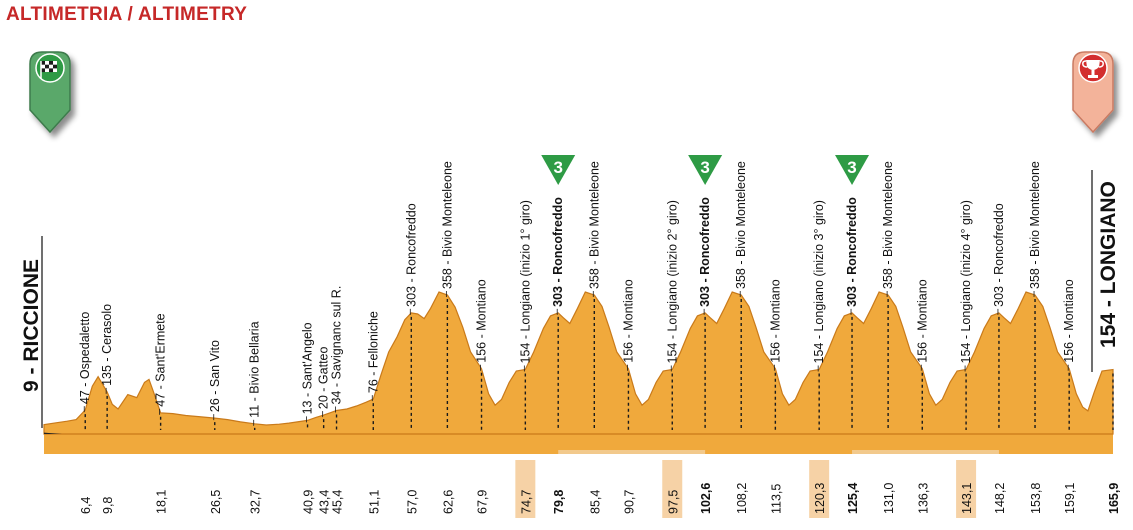 The width and height of the screenshot is (1133, 530). What do you see at coordinates (448, 502) in the screenshot?
I see `km-label: 62,6` at bounding box center [448, 502].